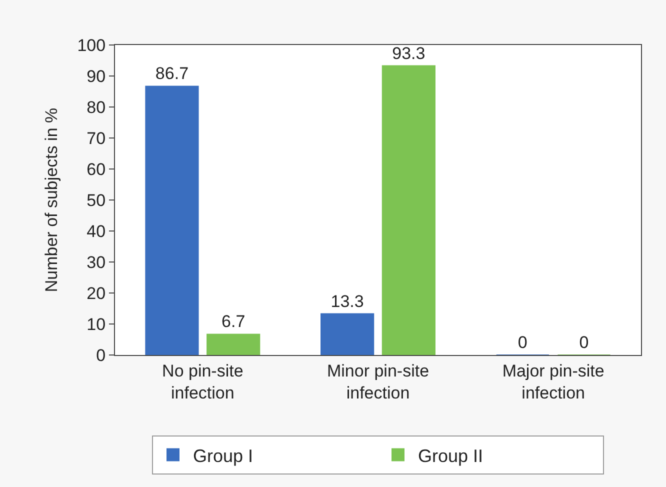 The image size is (666, 487). Describe the element at coordinates (91, 45) in the screenshot. I see `y-tick-label: 100` at that location.